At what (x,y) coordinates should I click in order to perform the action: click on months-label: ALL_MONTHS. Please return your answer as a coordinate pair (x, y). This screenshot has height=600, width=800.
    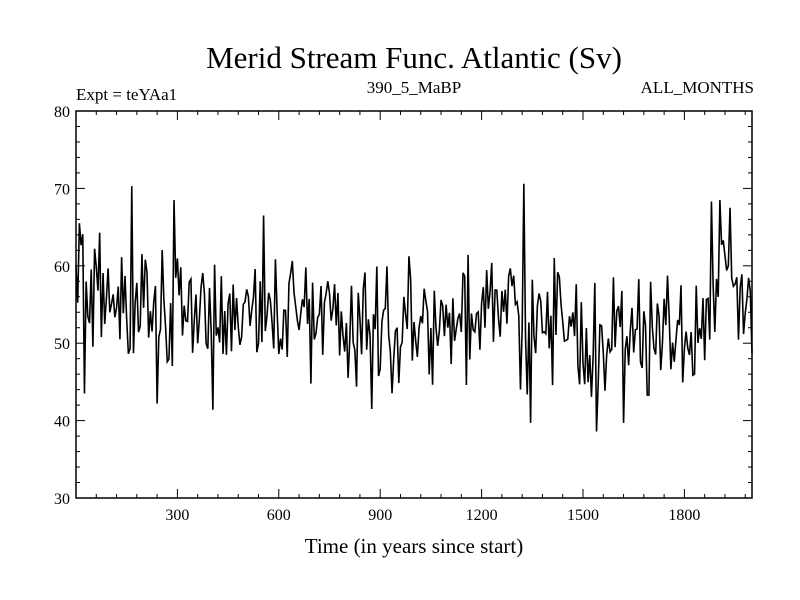
    Looking at the image, I should click on (697, 87).